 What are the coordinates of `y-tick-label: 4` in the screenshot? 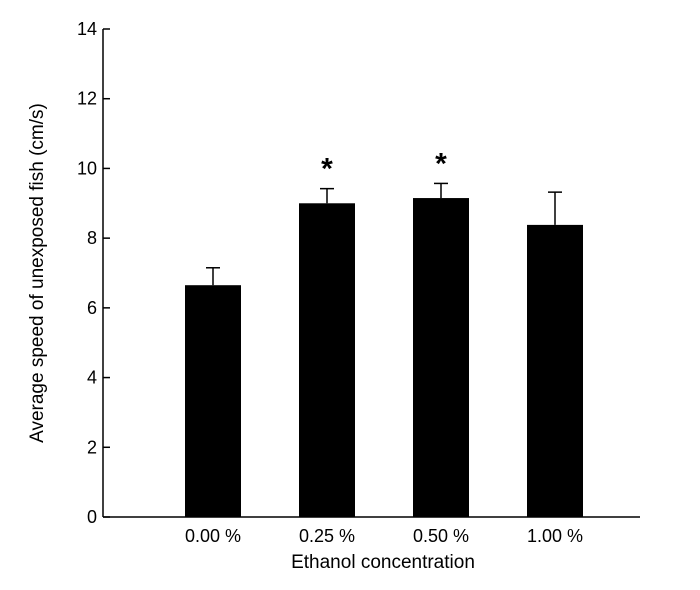 It's located at (92, 378).